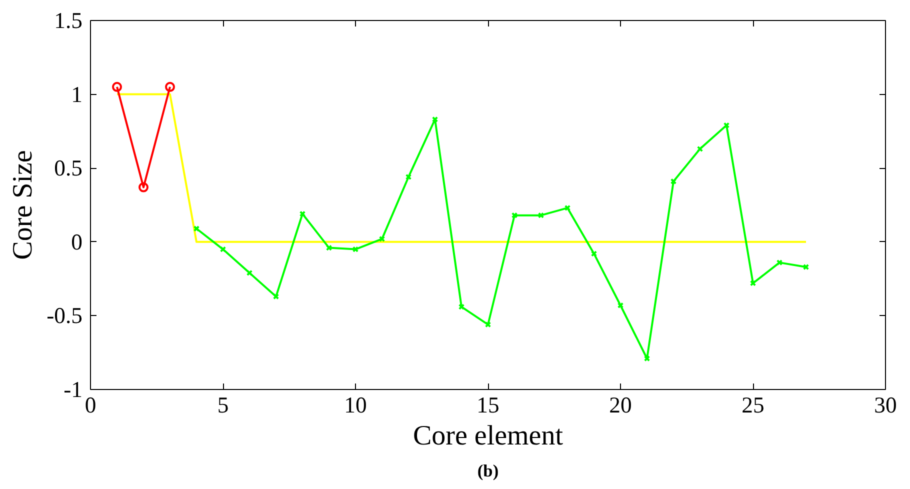 The height and width of the screenshot is (489, 910). I want to click on text: (b), so click(488, 471).